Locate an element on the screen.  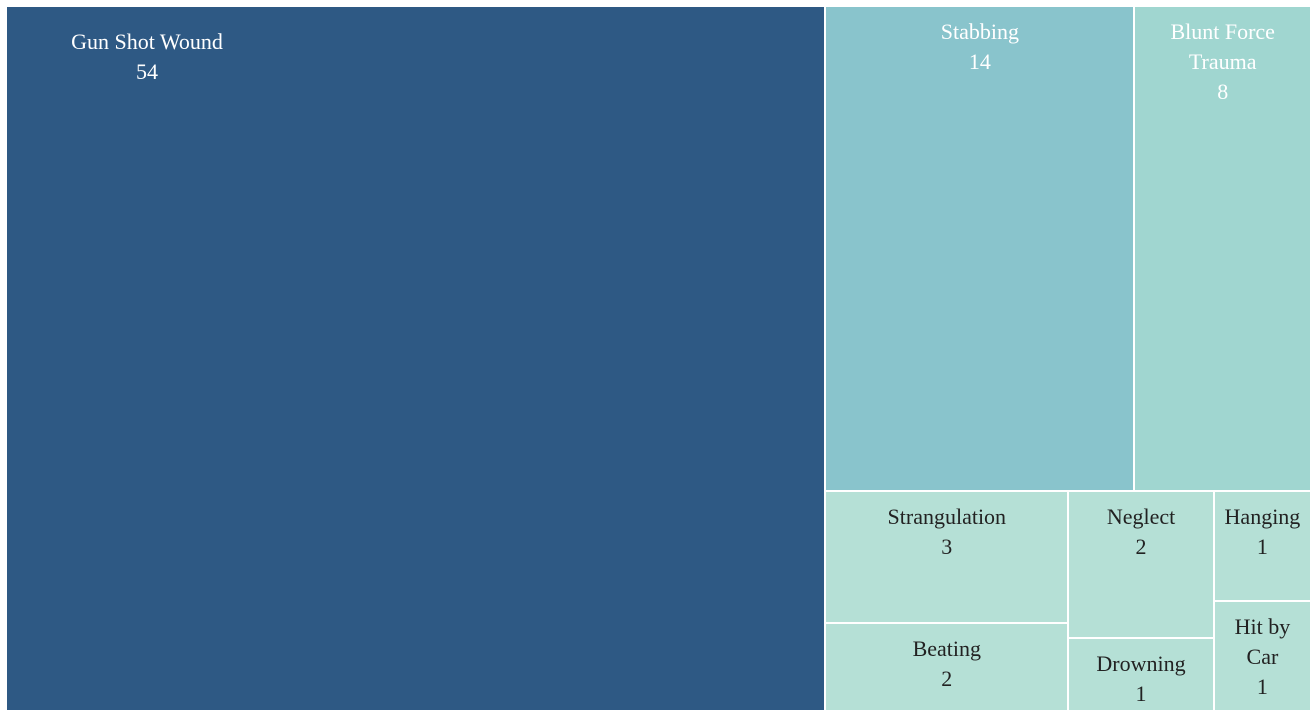
value-label: 14 is located at coordinates (979, 61).